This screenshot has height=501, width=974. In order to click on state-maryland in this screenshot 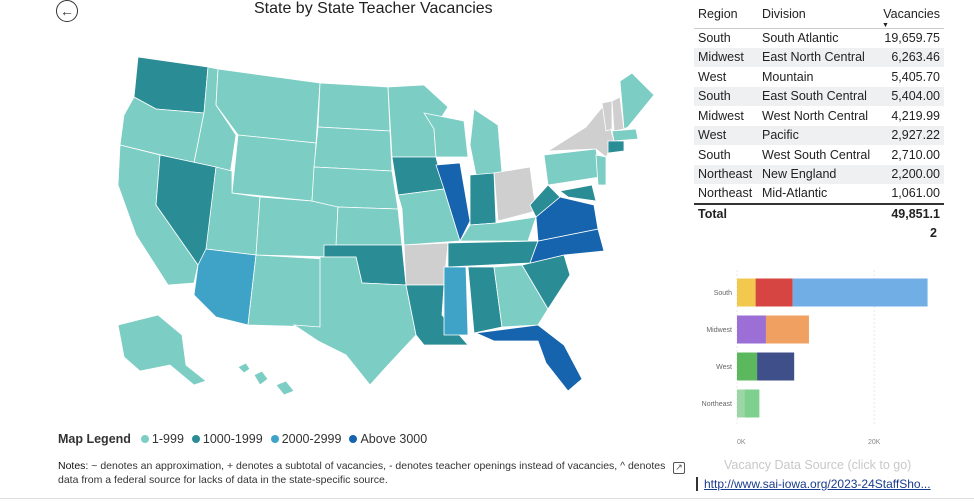, I will do `click(578, 193)`.